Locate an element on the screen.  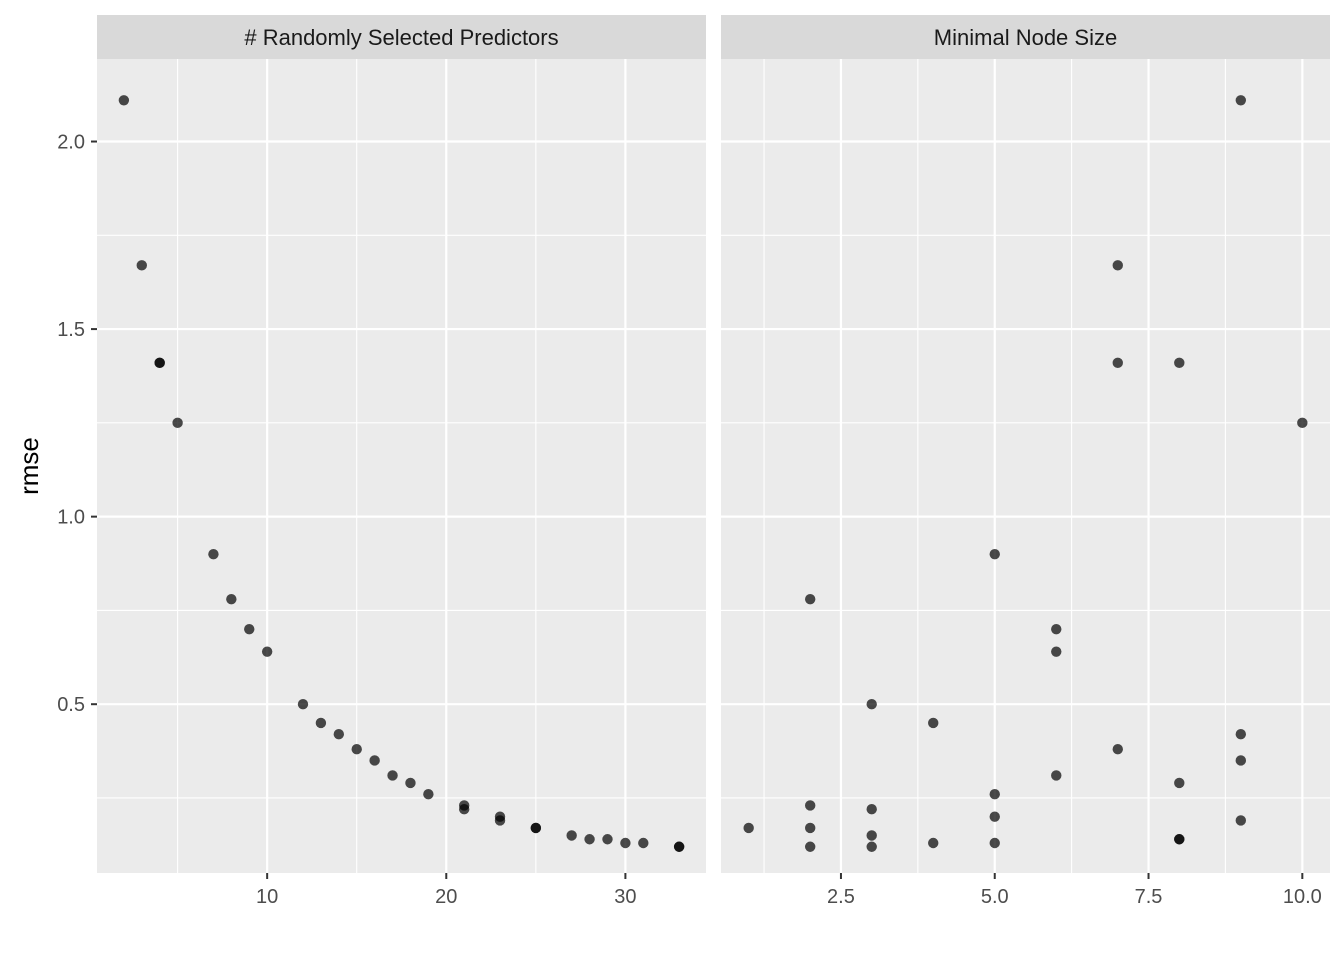
x-tick-label: 2.5 is located at coordinates (841, 897).